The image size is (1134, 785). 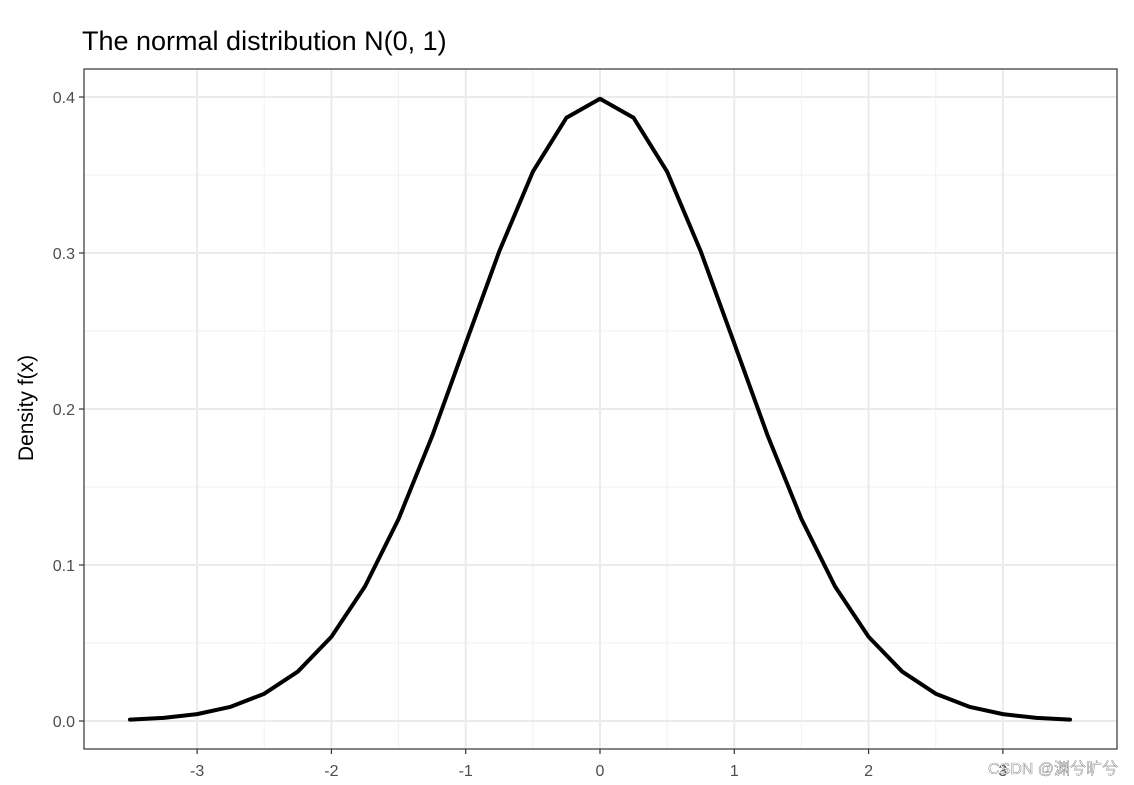 What do you see at coordinates (1053, 769) in the screenshot?
I see `watermark: CSDN @渊兮旷兮` at bounding box center [1053, 769].